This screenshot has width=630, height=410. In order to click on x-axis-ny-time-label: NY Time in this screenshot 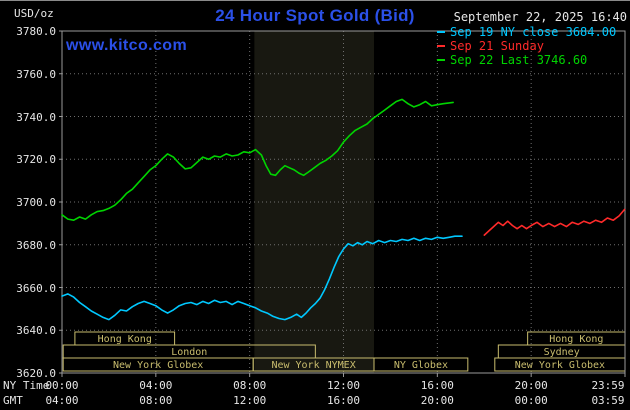, I will do `click(26, 385)`.